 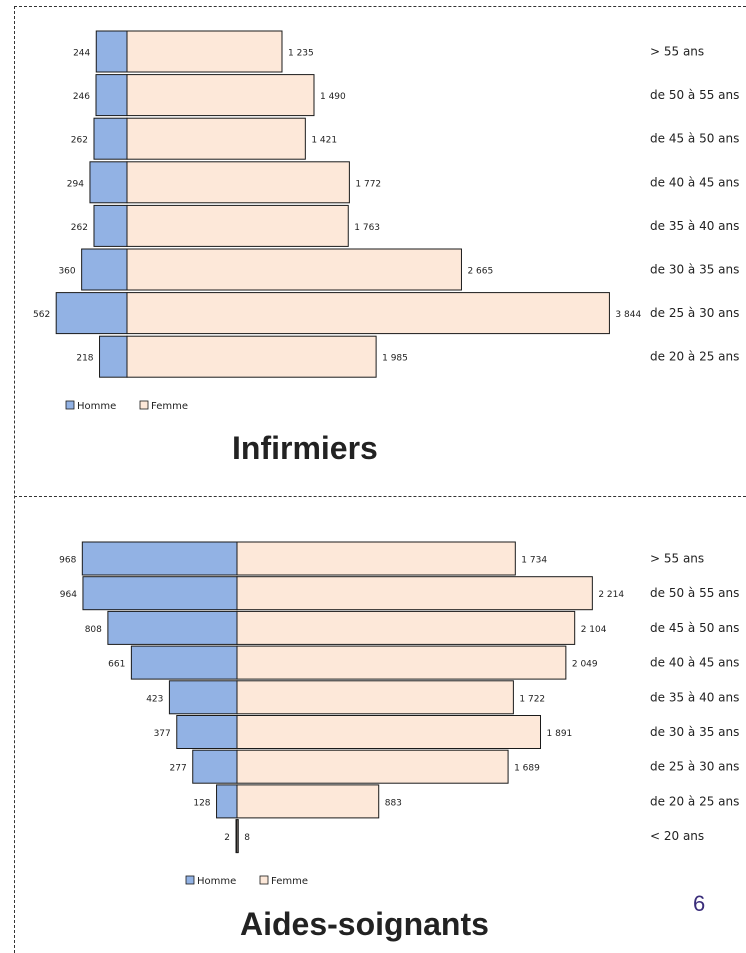 I want to click on inf-category-label: de 40 à 45 ans, so click(x=694, y=182).